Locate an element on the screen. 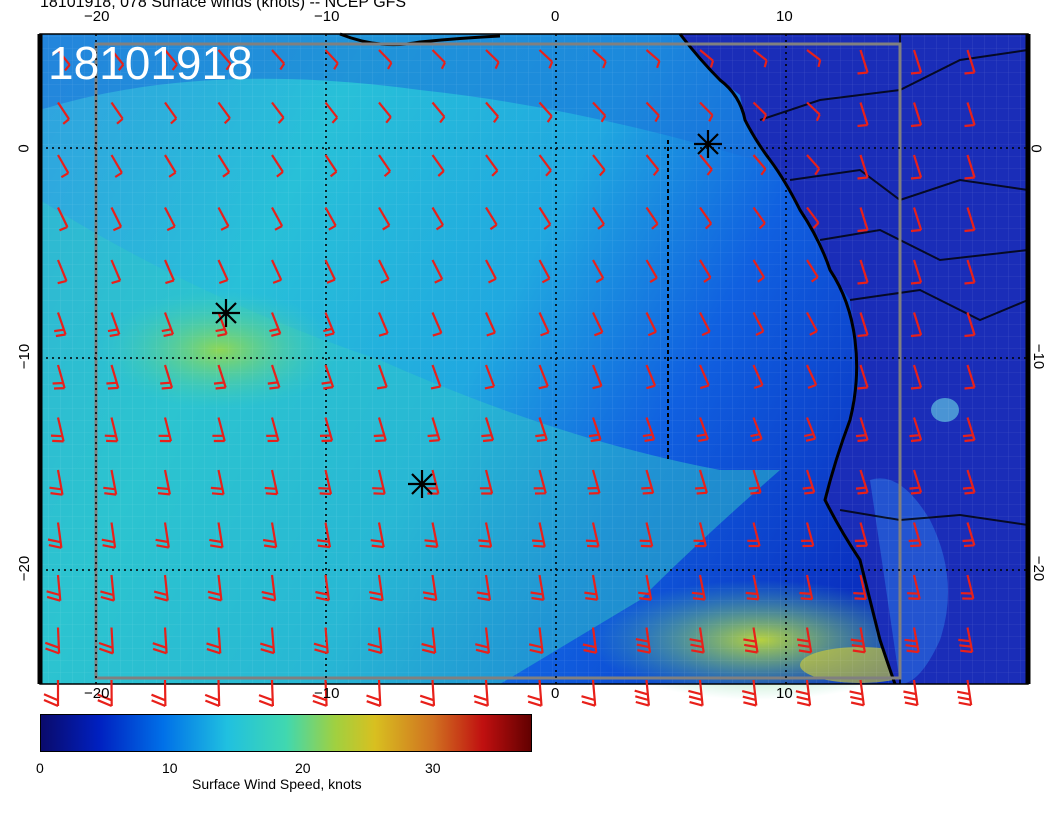 This screenshot has height=816, width=1056. lon-tick-top: 0 is located at coordinates (555, 16).